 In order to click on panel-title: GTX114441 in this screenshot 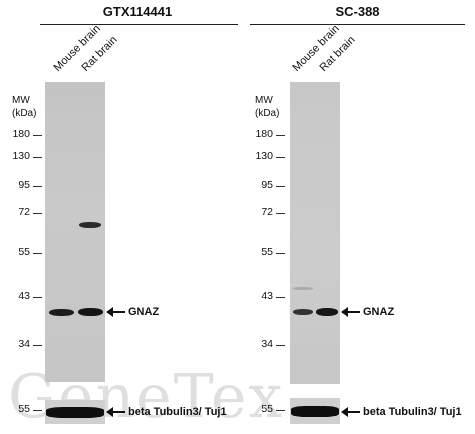, I will do `click(137, 11)`.